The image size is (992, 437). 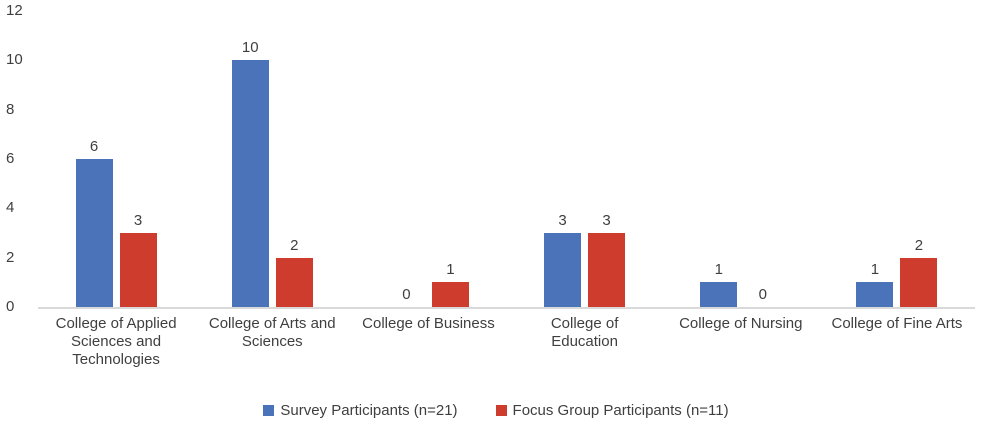 What do you see at coordinates (584, 332) in the screenshot?
I see `x-axis-label: College of Education` at bounding box center [584, 332].